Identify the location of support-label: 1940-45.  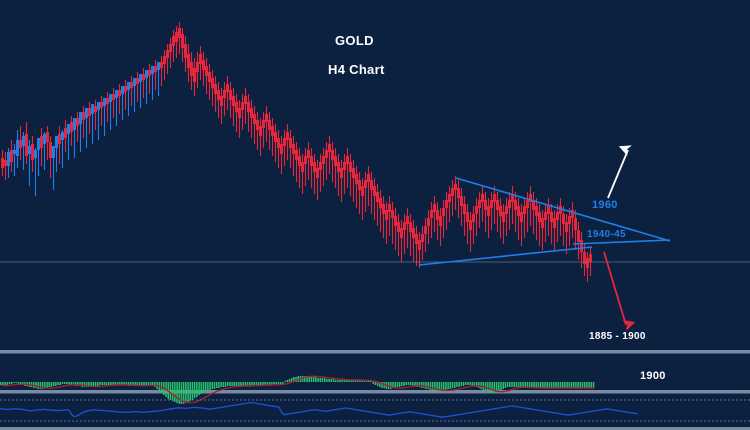
(606, 234).